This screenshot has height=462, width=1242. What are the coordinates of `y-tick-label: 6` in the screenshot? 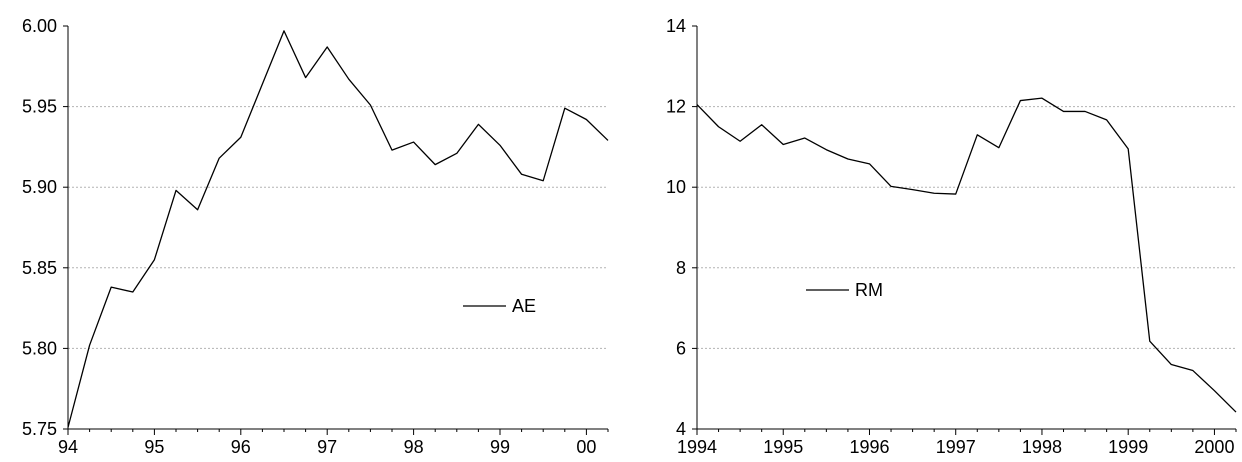 It's located at (681, 348).